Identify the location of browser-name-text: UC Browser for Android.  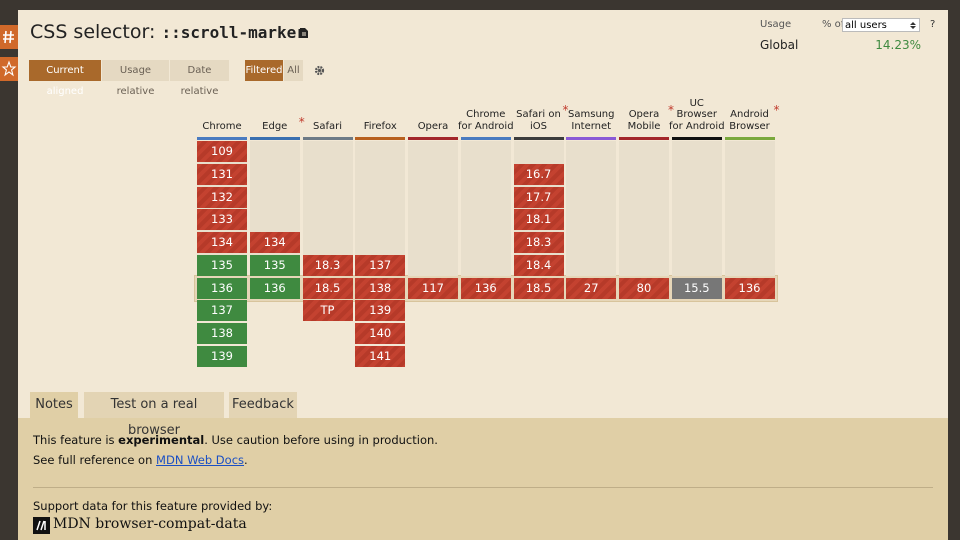
(696, 114).